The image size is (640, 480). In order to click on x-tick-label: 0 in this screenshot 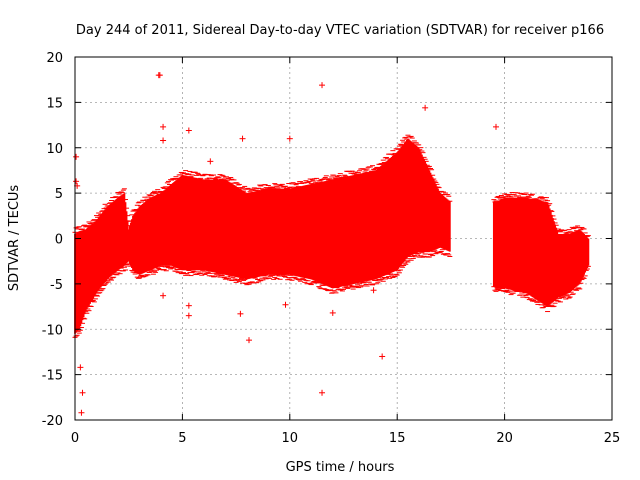, I will do `click(75, 438)`.